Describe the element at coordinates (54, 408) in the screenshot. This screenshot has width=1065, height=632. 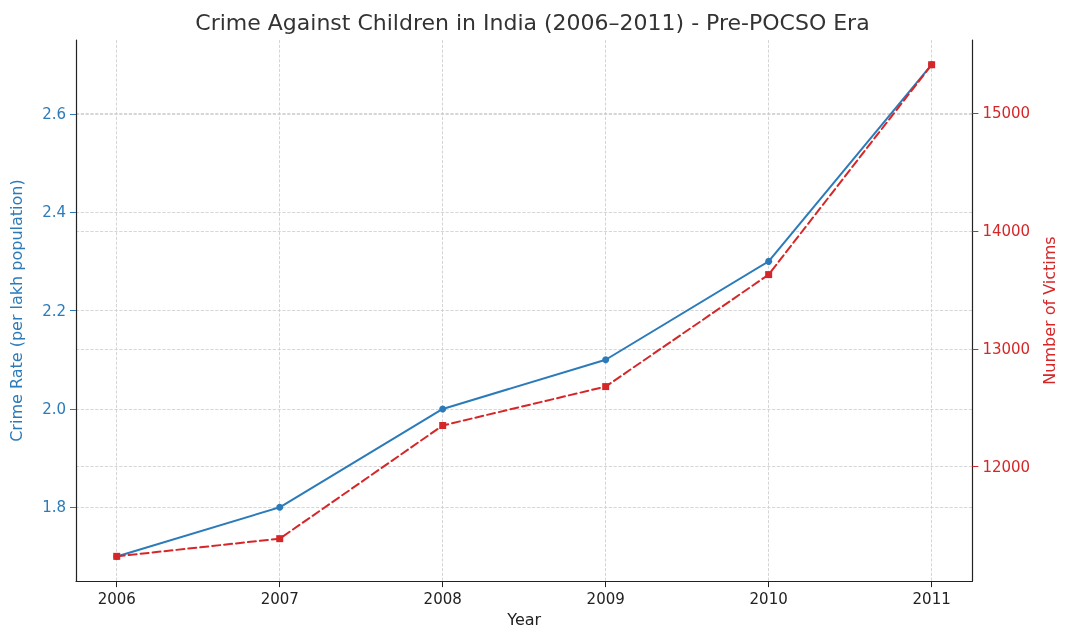
I see `y-tick-label: 2.0` at that location.